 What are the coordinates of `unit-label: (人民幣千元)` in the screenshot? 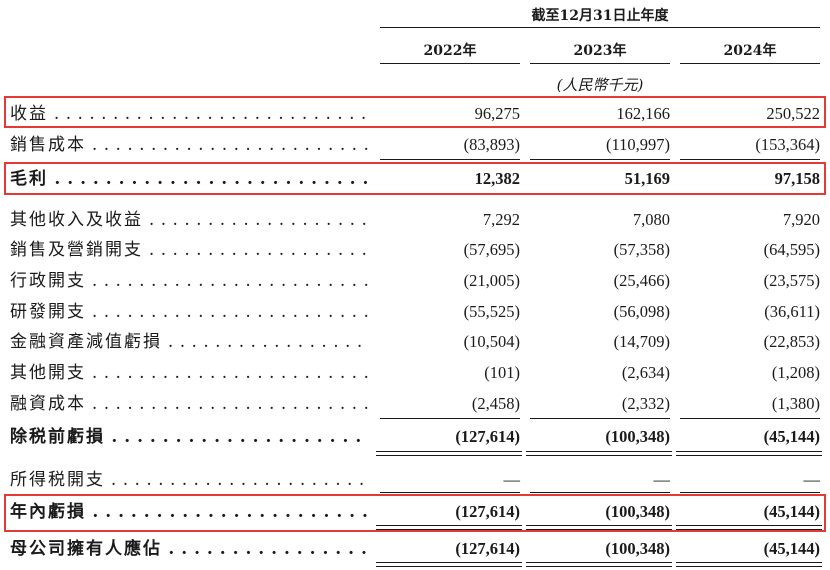 It's located at (600, 85).